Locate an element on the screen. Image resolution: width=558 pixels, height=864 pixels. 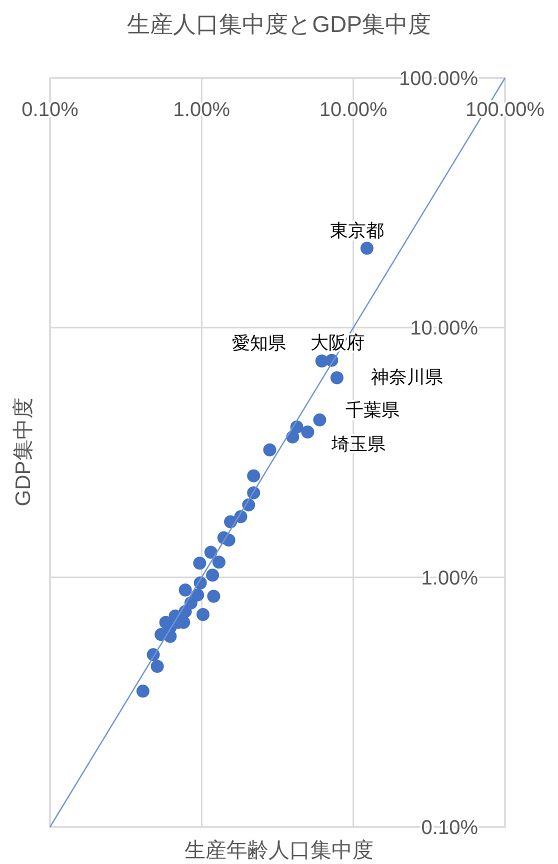
annotation: 東京都 is located at coordinates (357, 230).